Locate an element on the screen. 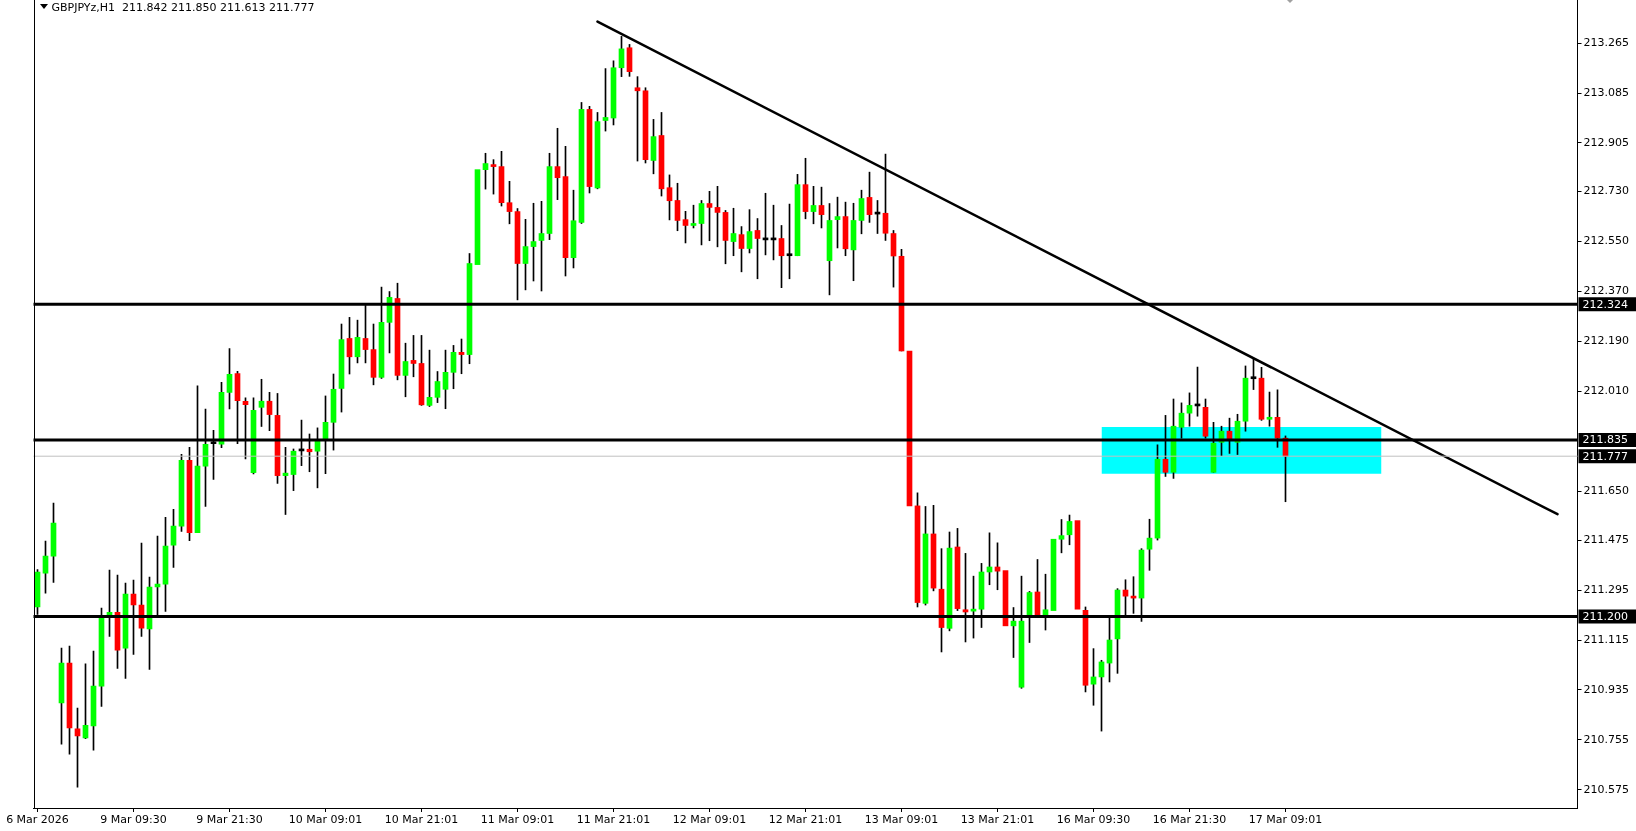 This screenshot has width=1636, height=831. y-tick-label: 213.265 is located at coordinates (1606, 42).